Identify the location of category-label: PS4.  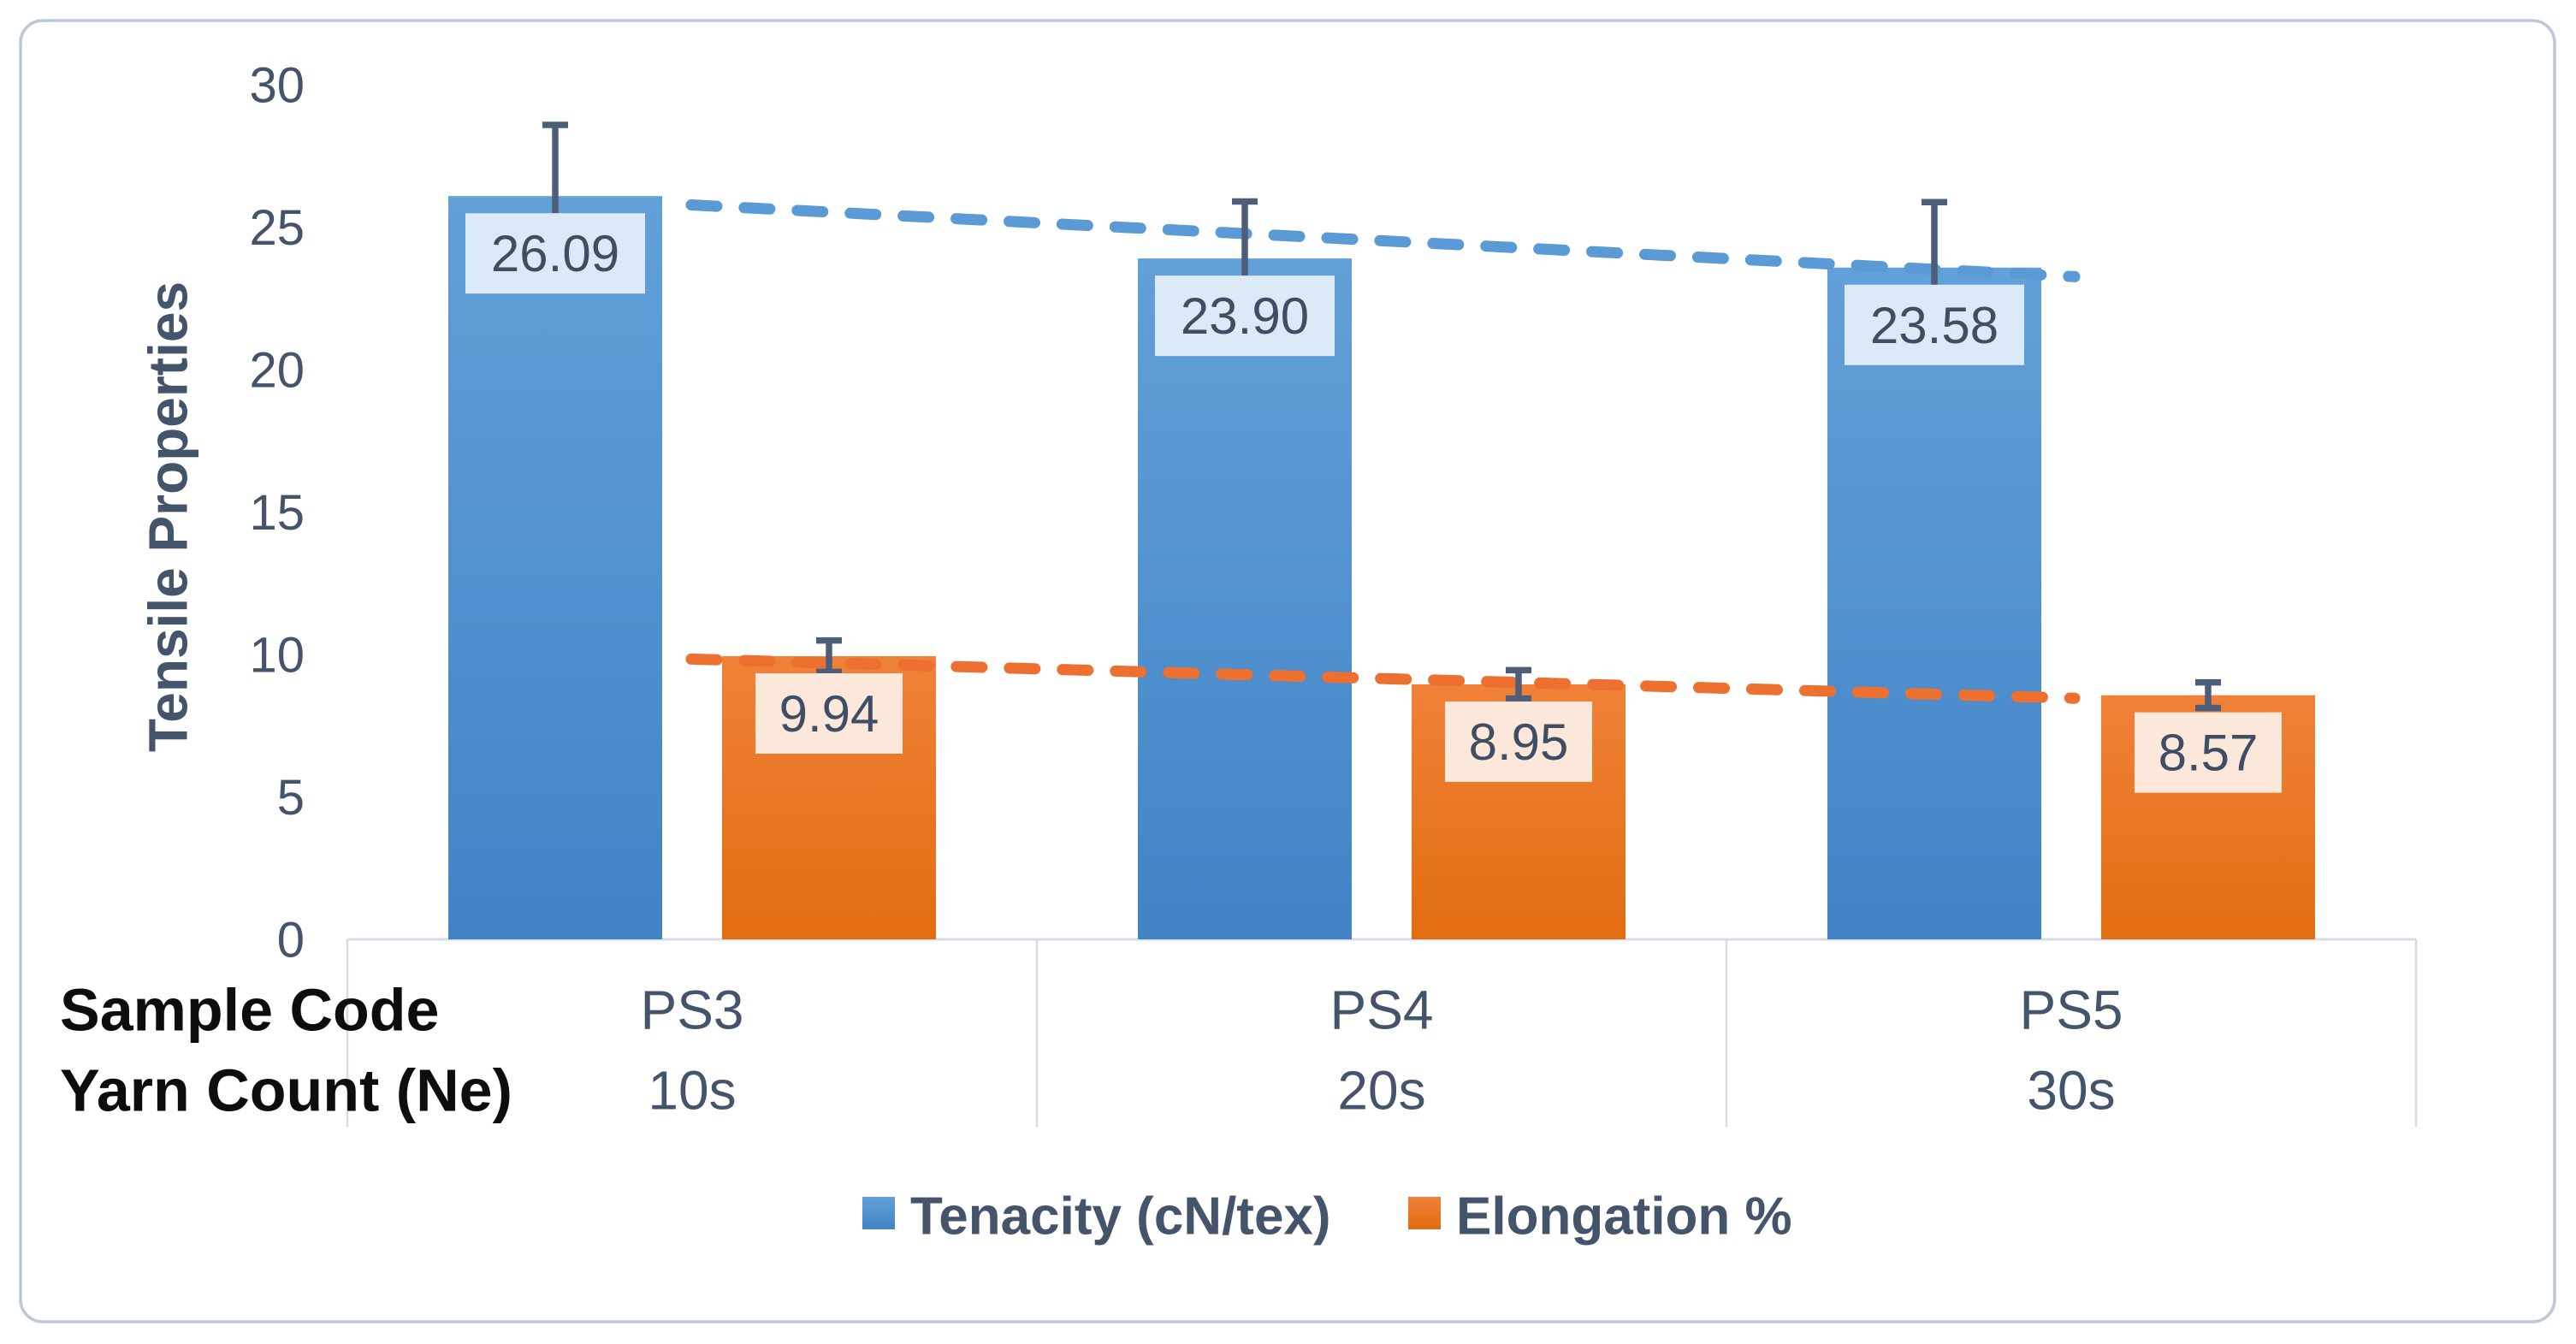
(1382, 1009).